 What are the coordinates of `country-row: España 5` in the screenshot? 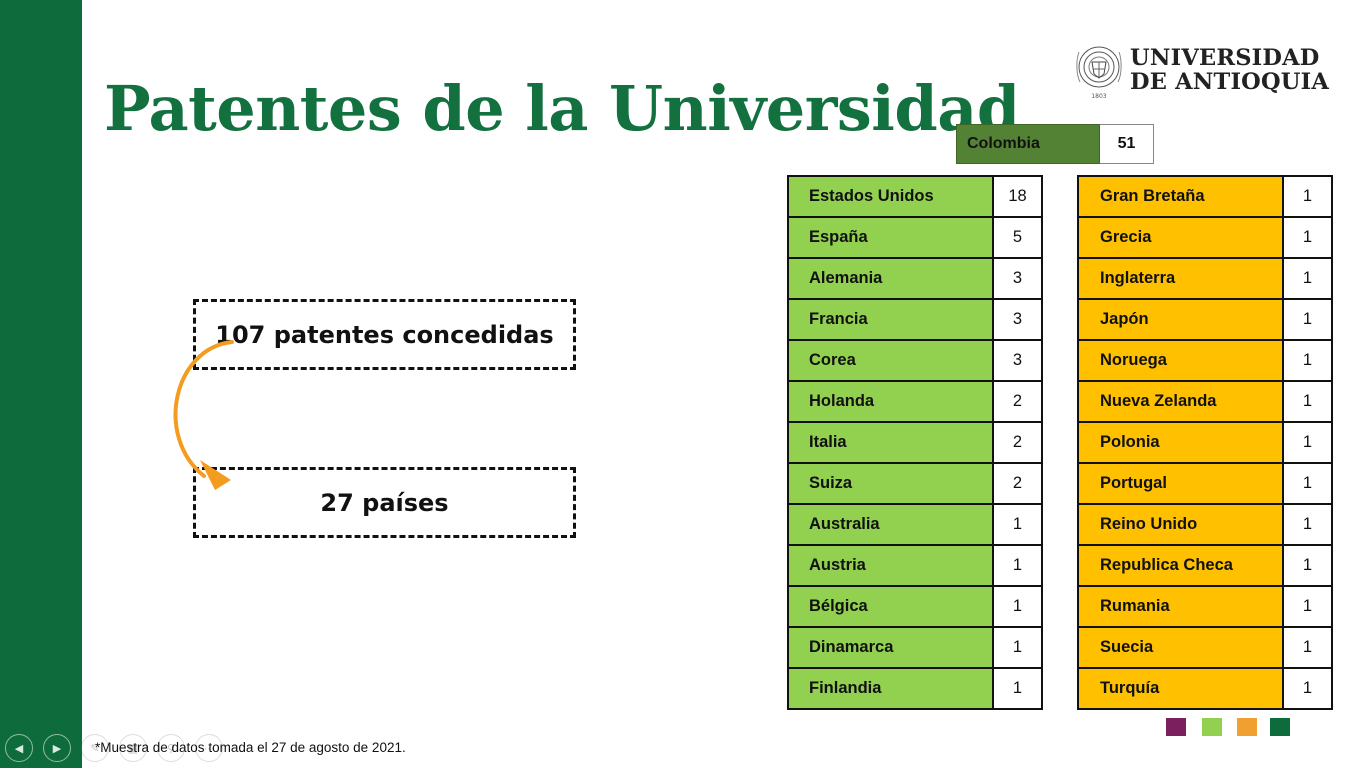 It's located at (915, 237).